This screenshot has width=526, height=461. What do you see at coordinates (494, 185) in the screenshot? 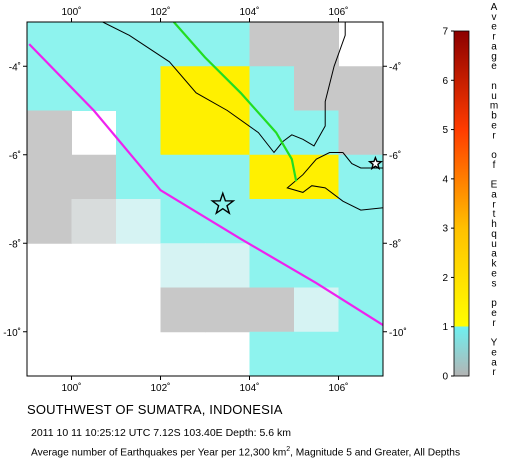
I see `colorbar-label-char: E` at bounding box center [494, 185].